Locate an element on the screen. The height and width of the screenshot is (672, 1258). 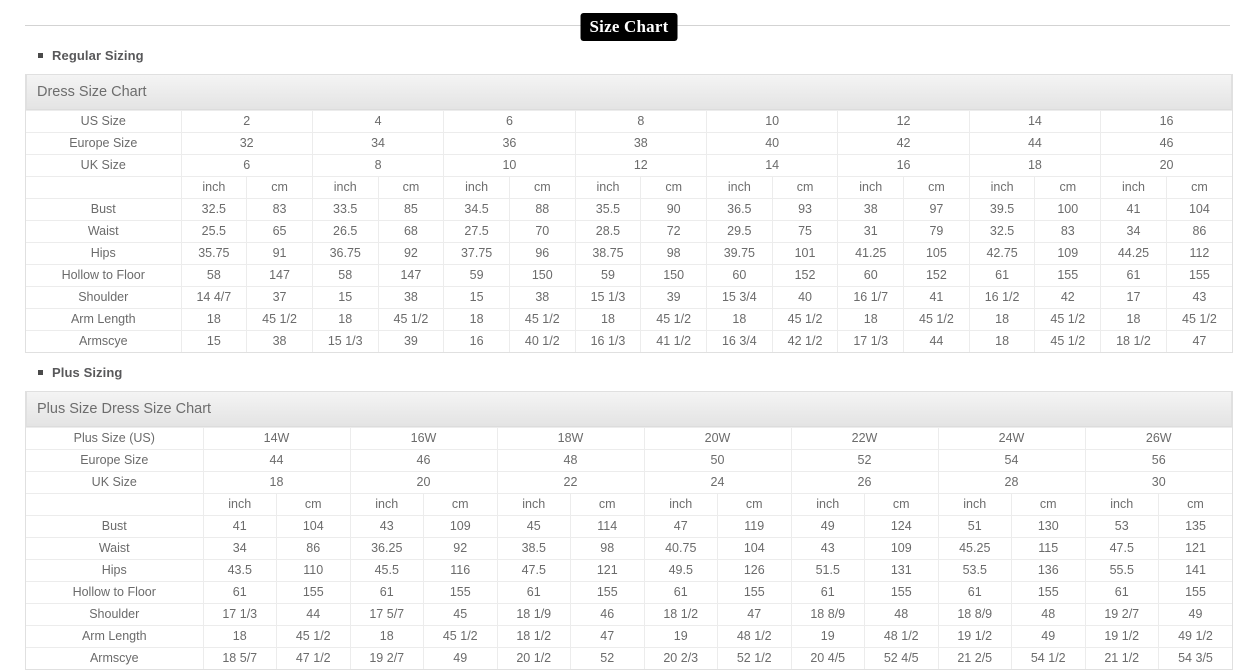
measurement-cell: 25.5 is located at coordinates (214, 231).